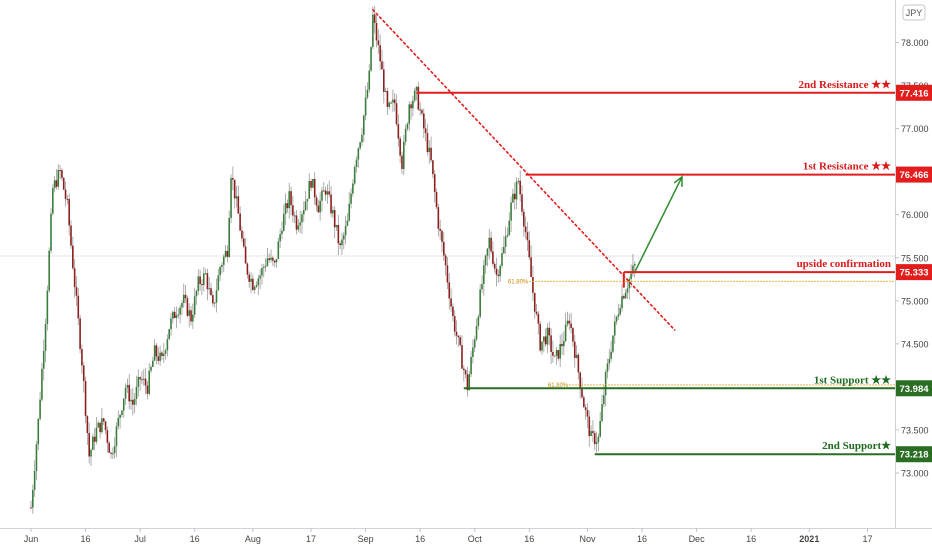 The image size is (932, 550). Describe the element at coordinates (809, 539) in the screenshot. I see `x-tick-label: 2021` at that location.